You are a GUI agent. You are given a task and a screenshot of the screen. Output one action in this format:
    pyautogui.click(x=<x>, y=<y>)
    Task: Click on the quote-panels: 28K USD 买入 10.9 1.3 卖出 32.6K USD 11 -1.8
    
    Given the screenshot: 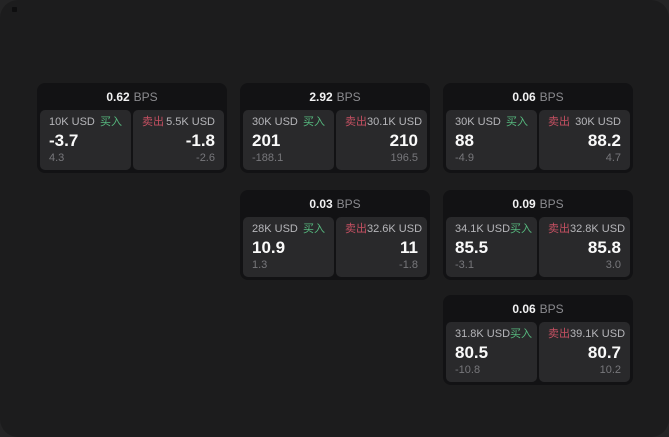 What is the action you would take?
    pyautogui.click(x=335, y=248)
    